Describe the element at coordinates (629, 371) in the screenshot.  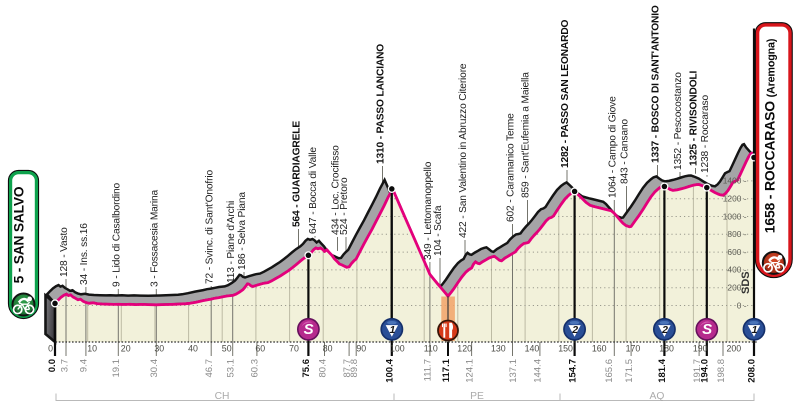
I see `svg-text: 171.5` at that location.